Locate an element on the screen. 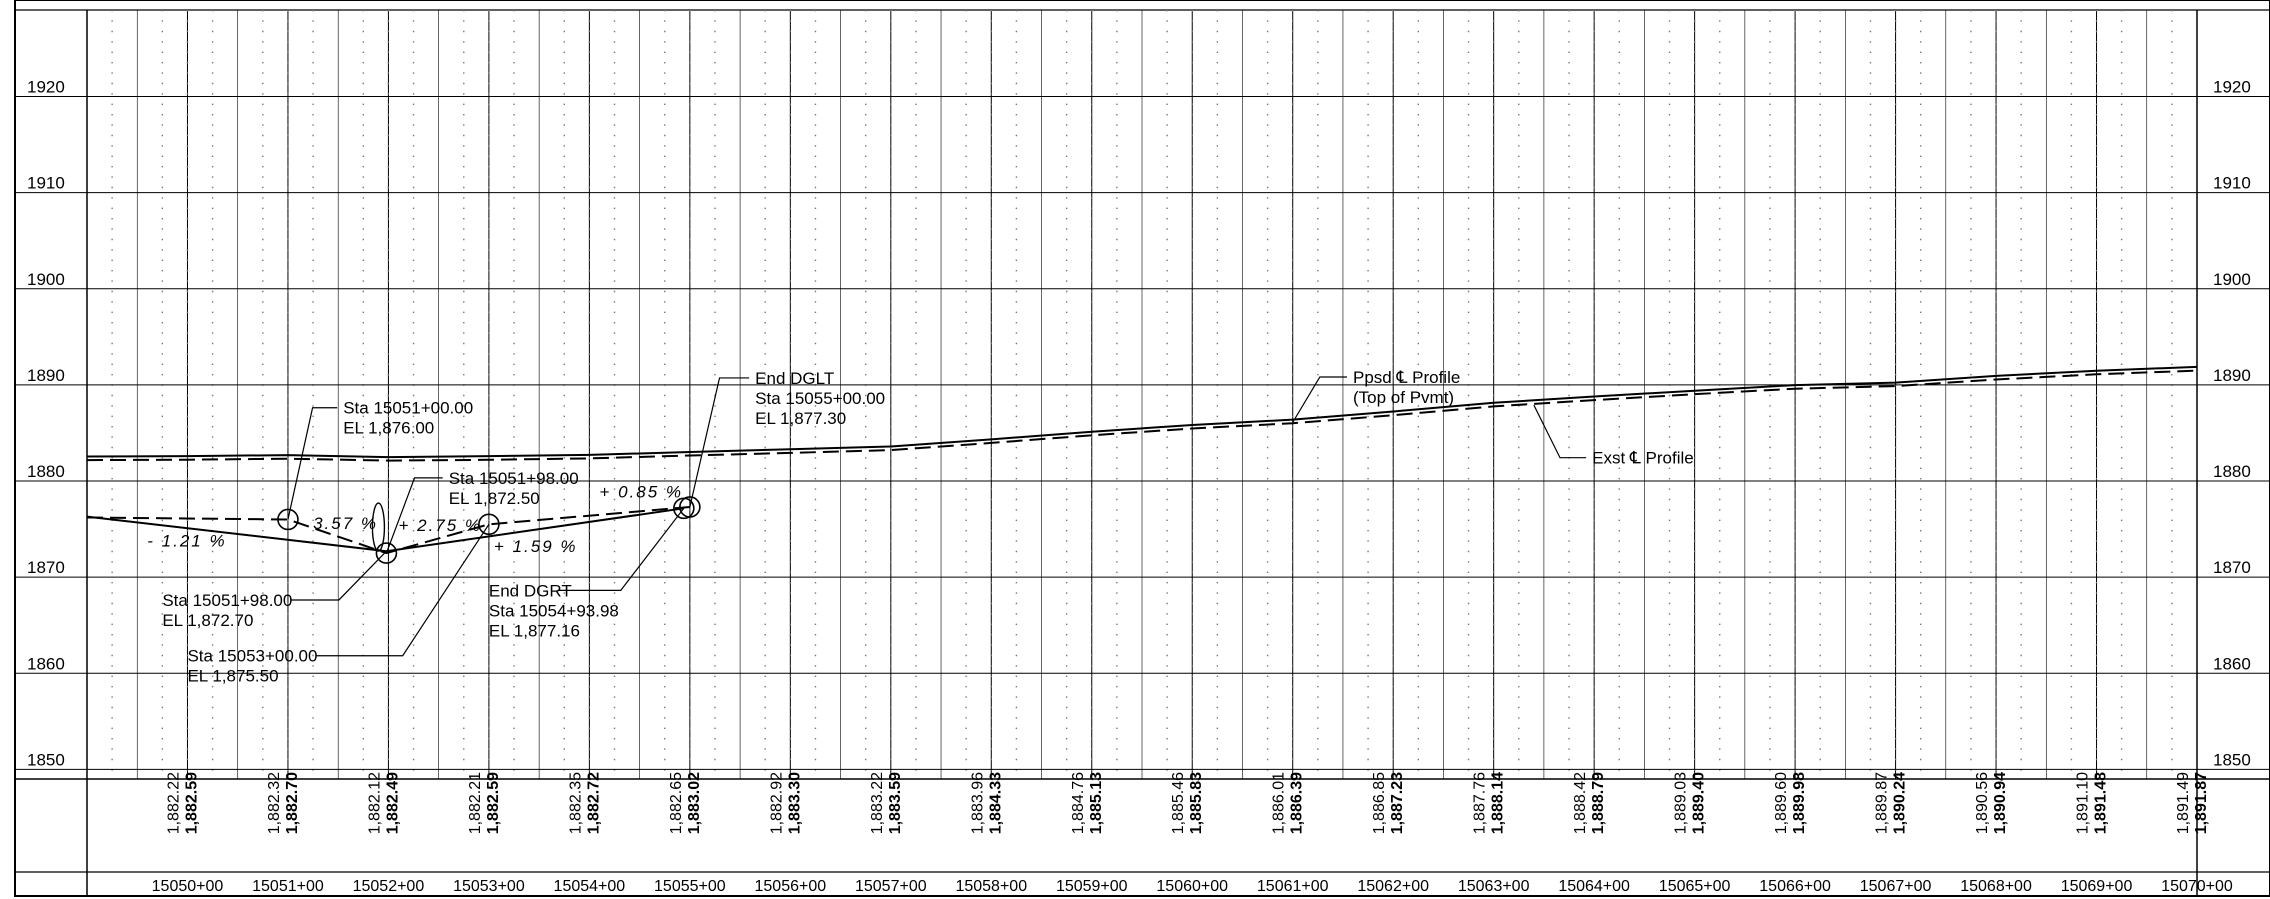 This screenshot has width=2270, height=899. station-label: 15058+00 is located at coordinates (991, 886).